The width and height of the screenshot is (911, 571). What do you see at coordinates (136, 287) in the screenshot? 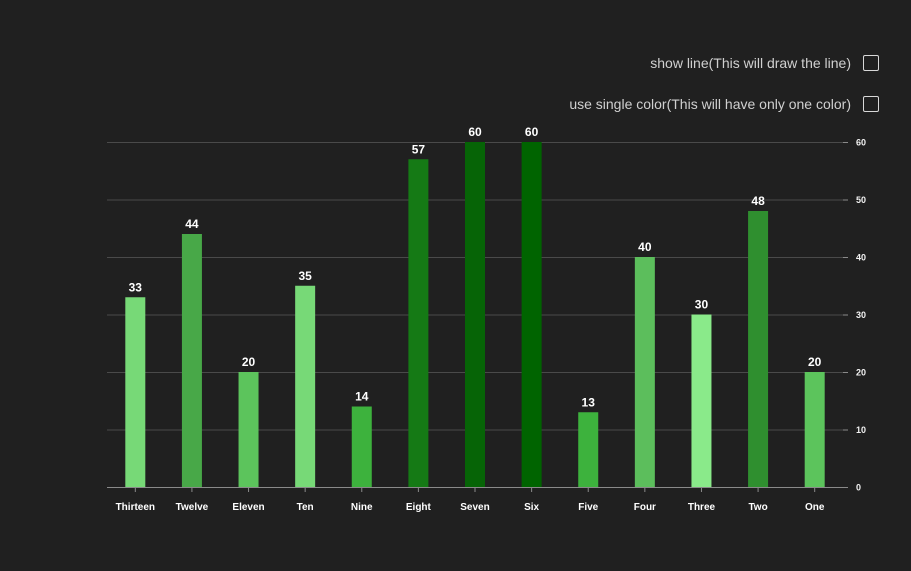
I see `data-label: 33` at bounding box center [136, 287].